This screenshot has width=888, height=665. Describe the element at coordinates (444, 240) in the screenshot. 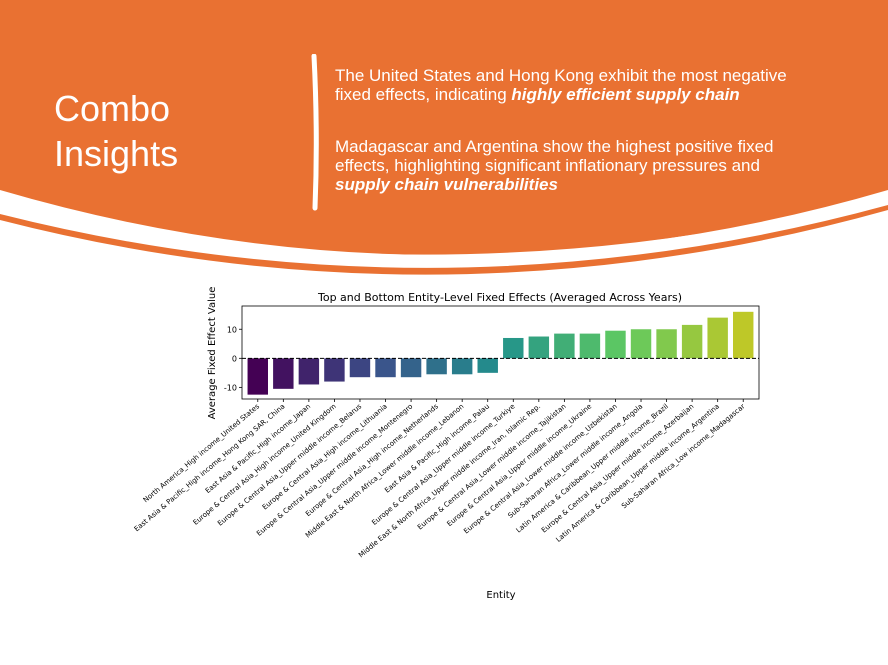

I see `header-orange-underline` at that location.